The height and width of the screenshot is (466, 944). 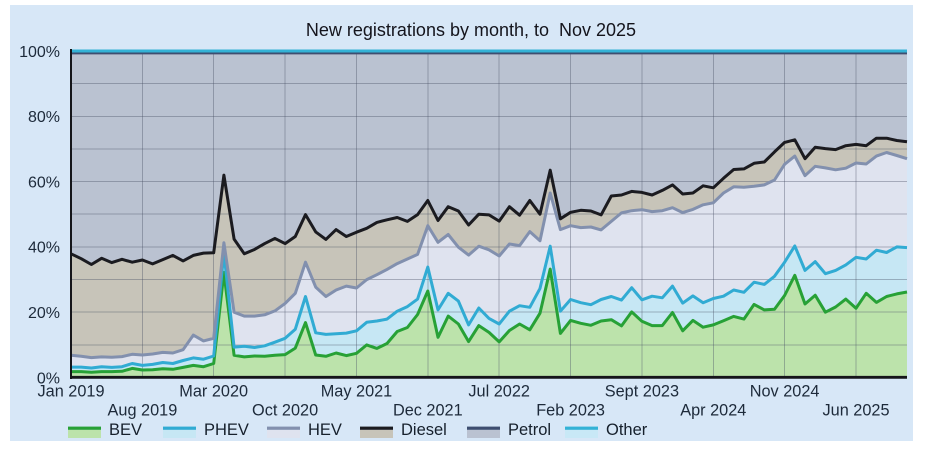 I want to click on svg-text: Aug 2019, so click(x=143, y=411).